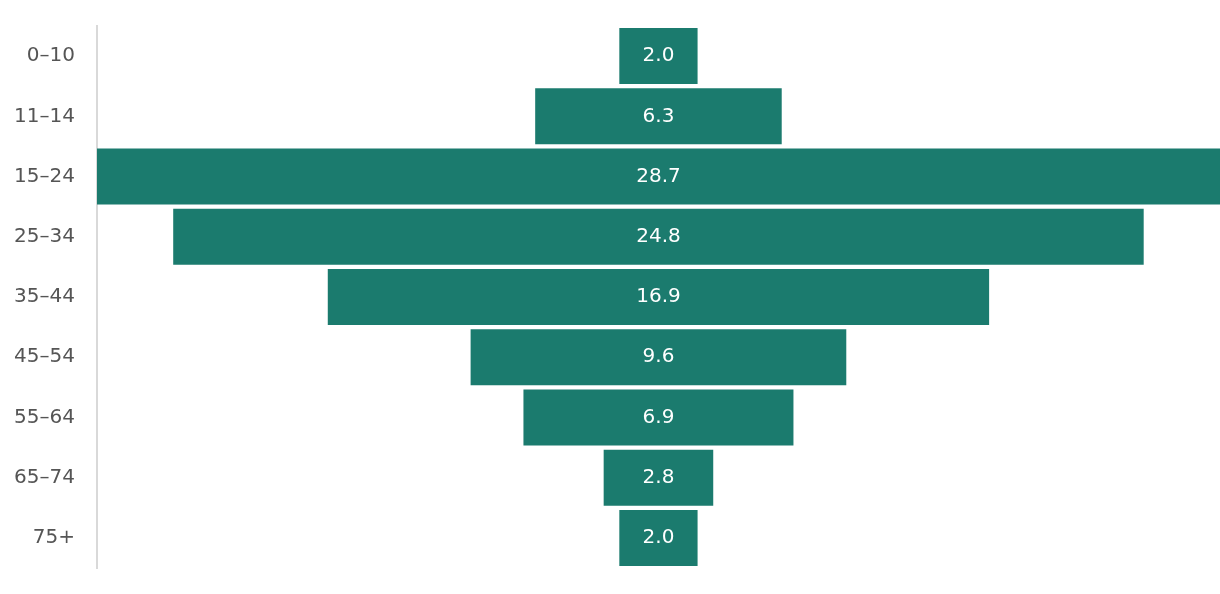  I want to click on data-label: 16.9, so click(658, 295).